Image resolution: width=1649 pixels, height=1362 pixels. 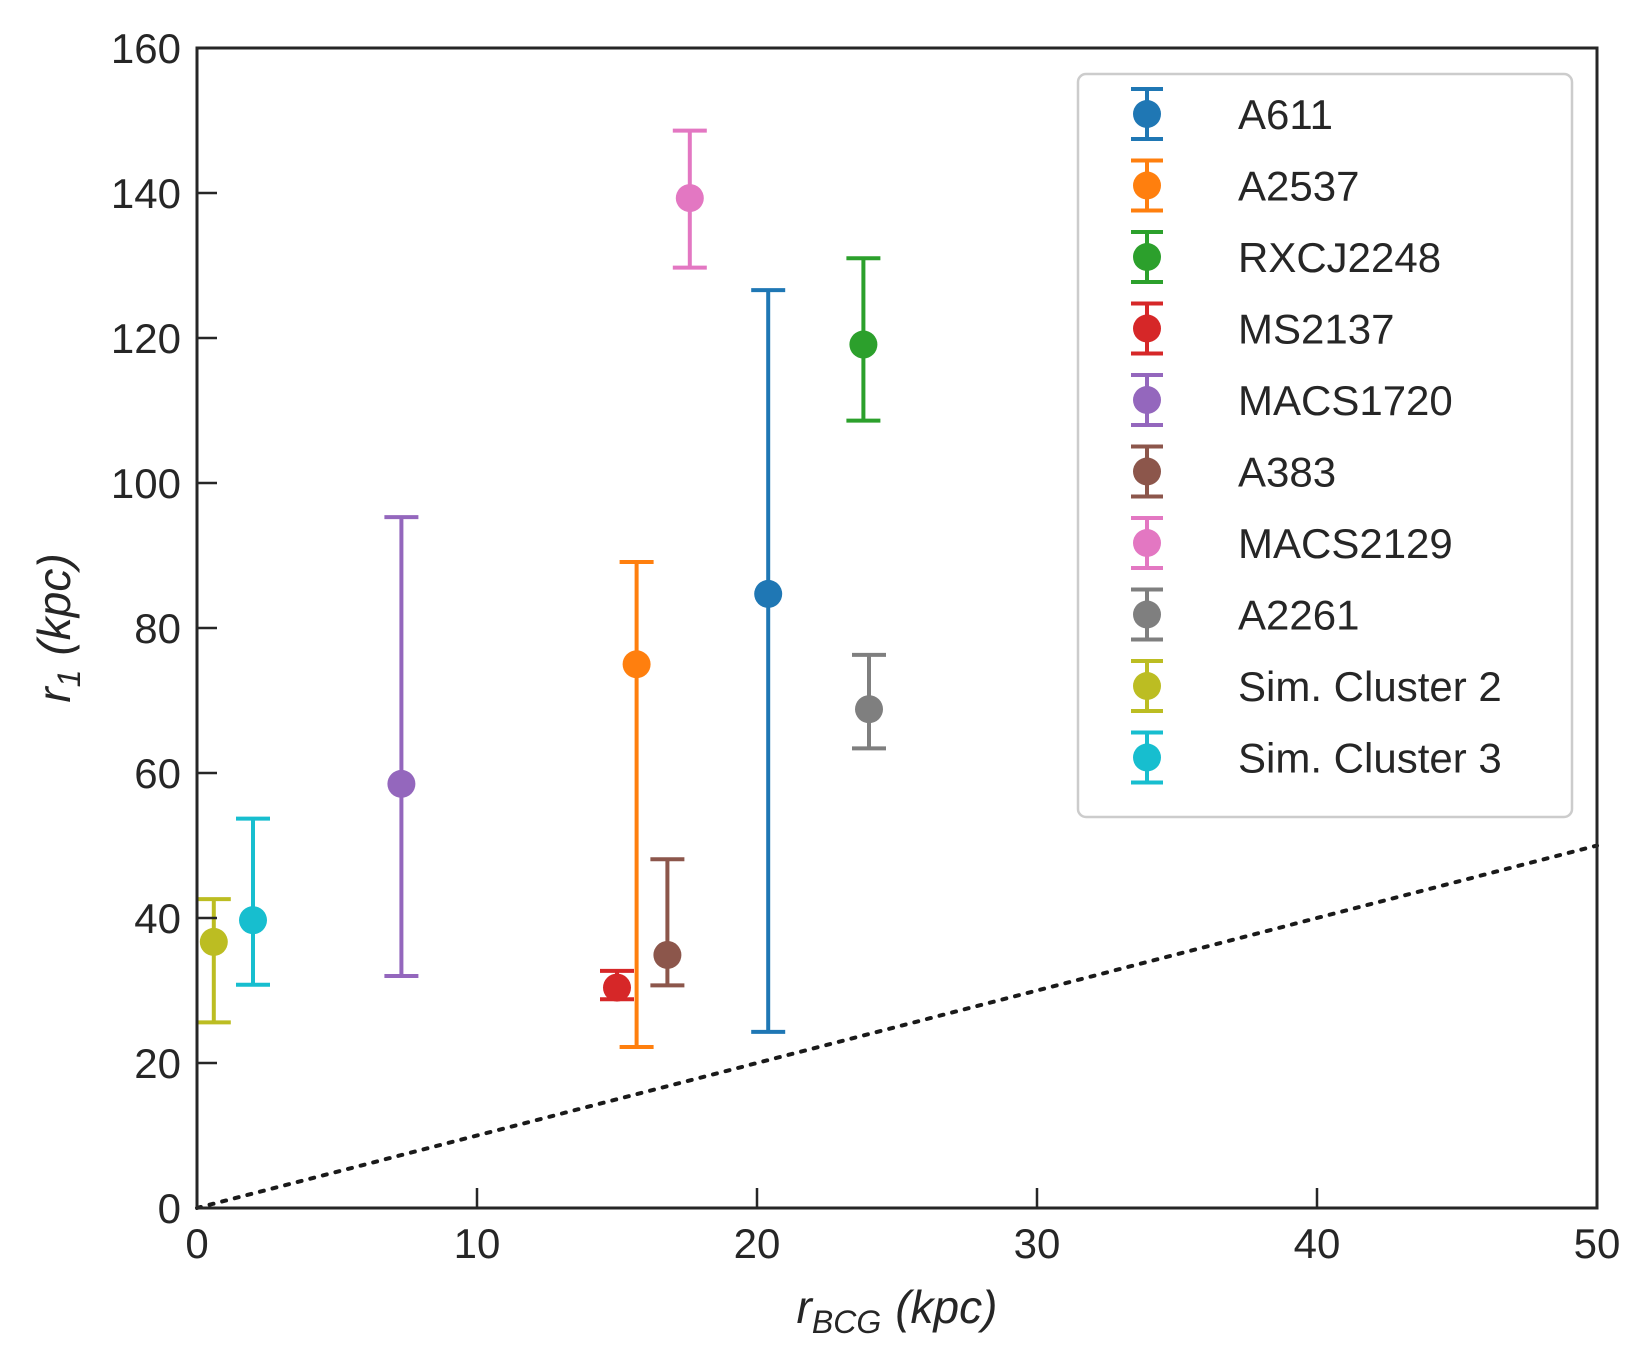 I want to click on y-tick-label: 140, so click(x=146, y=193).